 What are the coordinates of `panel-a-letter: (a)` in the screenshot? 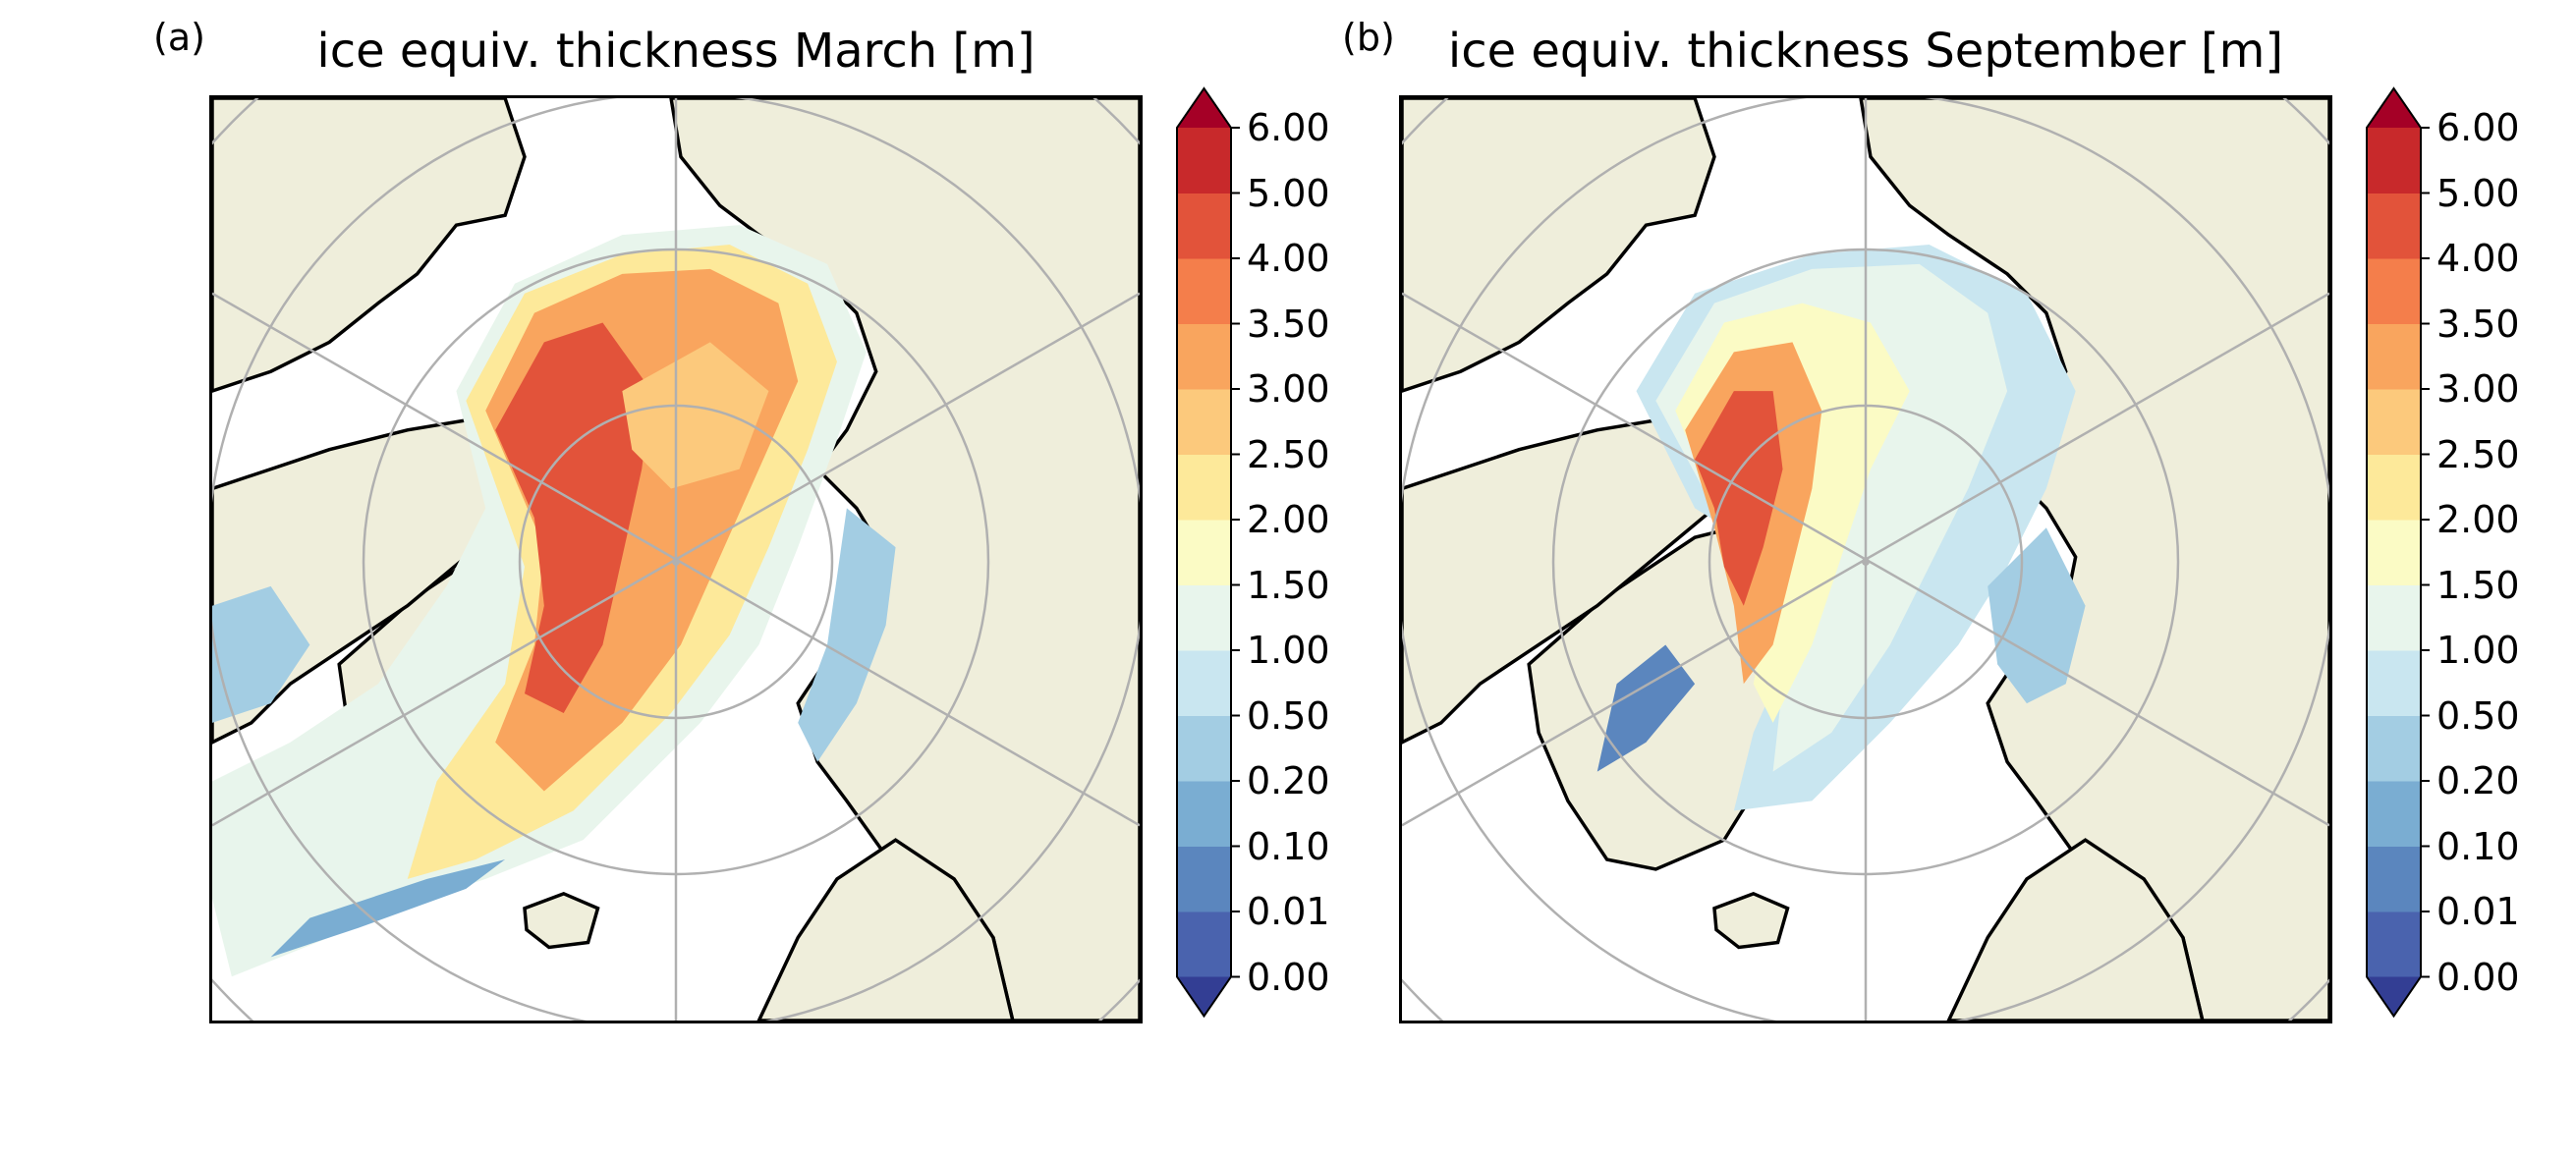 It's located at (179, 37).